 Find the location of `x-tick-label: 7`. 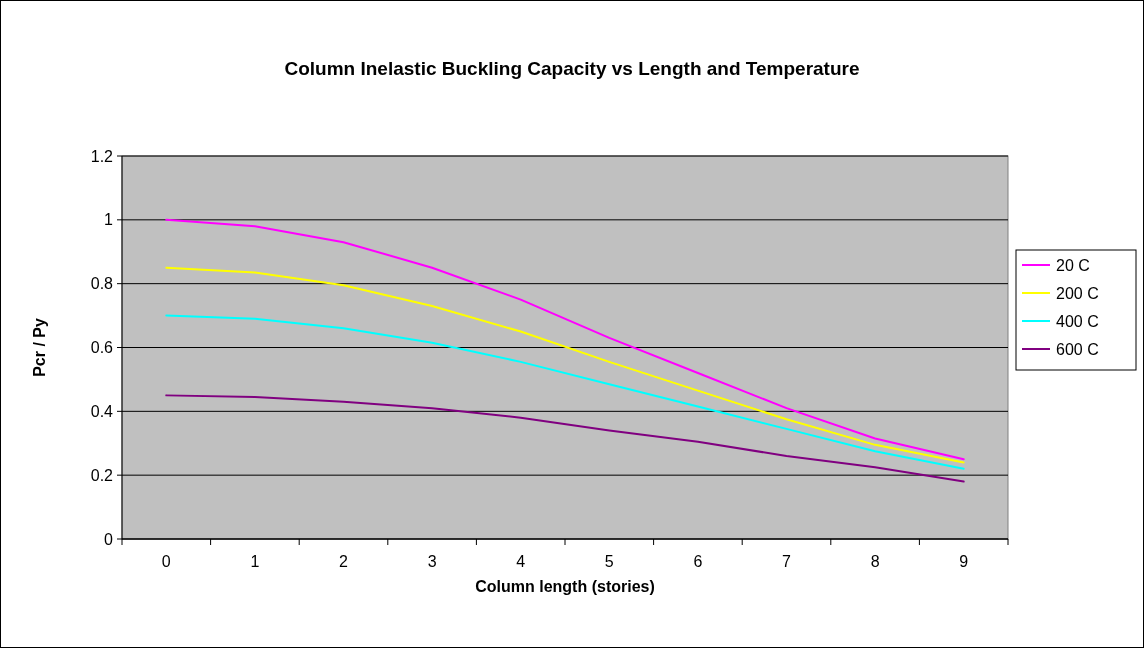

x-tick-label: 7 is located at coordinates (787, 561).